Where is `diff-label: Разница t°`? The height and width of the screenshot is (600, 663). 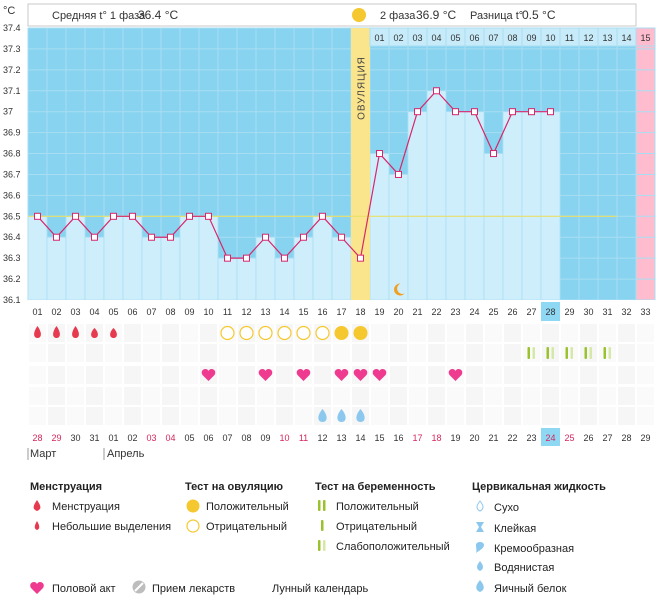 diff-label: Разница t° is located at coordinates (496, 16).